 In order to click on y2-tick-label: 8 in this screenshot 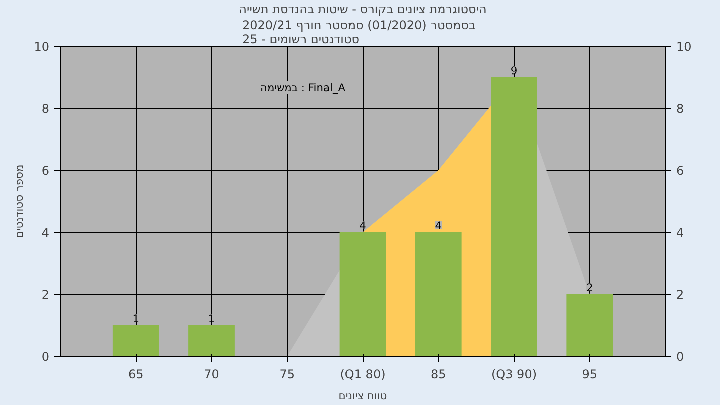, I will do `click(680, 109)`.